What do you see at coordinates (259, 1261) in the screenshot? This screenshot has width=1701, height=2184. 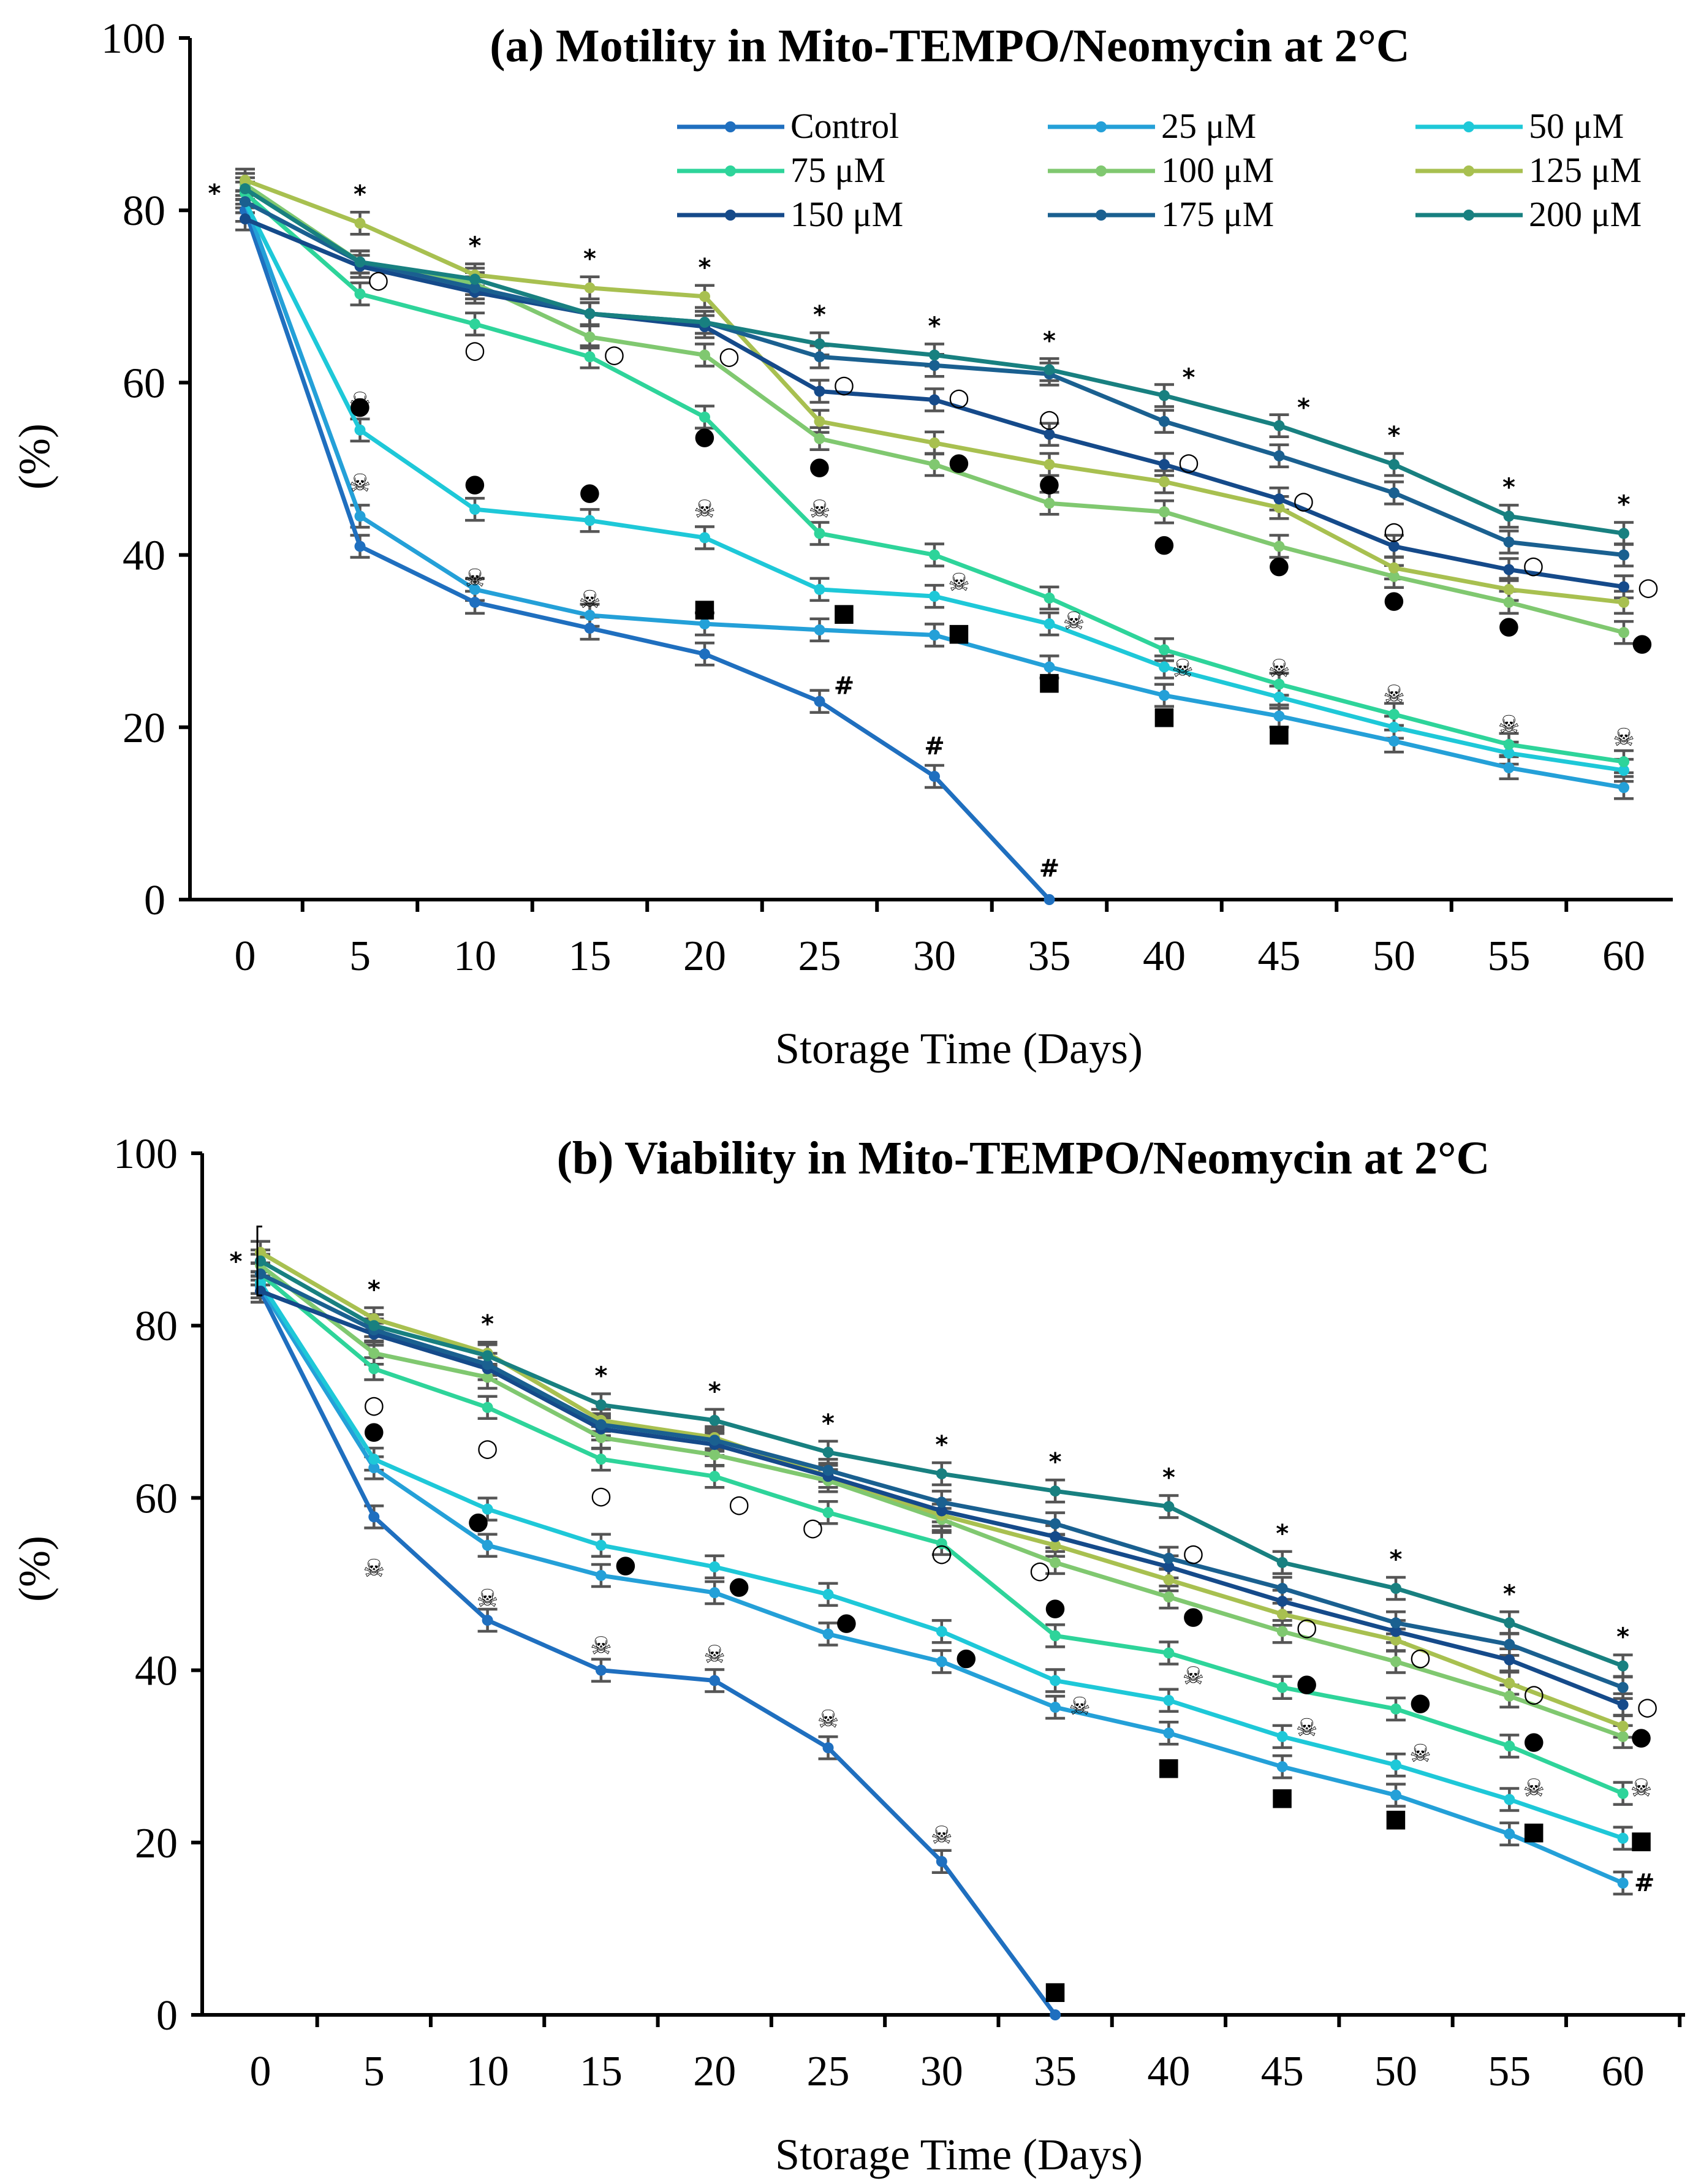 I see `chart-2-bracket` at bounding box center [259, 1261].